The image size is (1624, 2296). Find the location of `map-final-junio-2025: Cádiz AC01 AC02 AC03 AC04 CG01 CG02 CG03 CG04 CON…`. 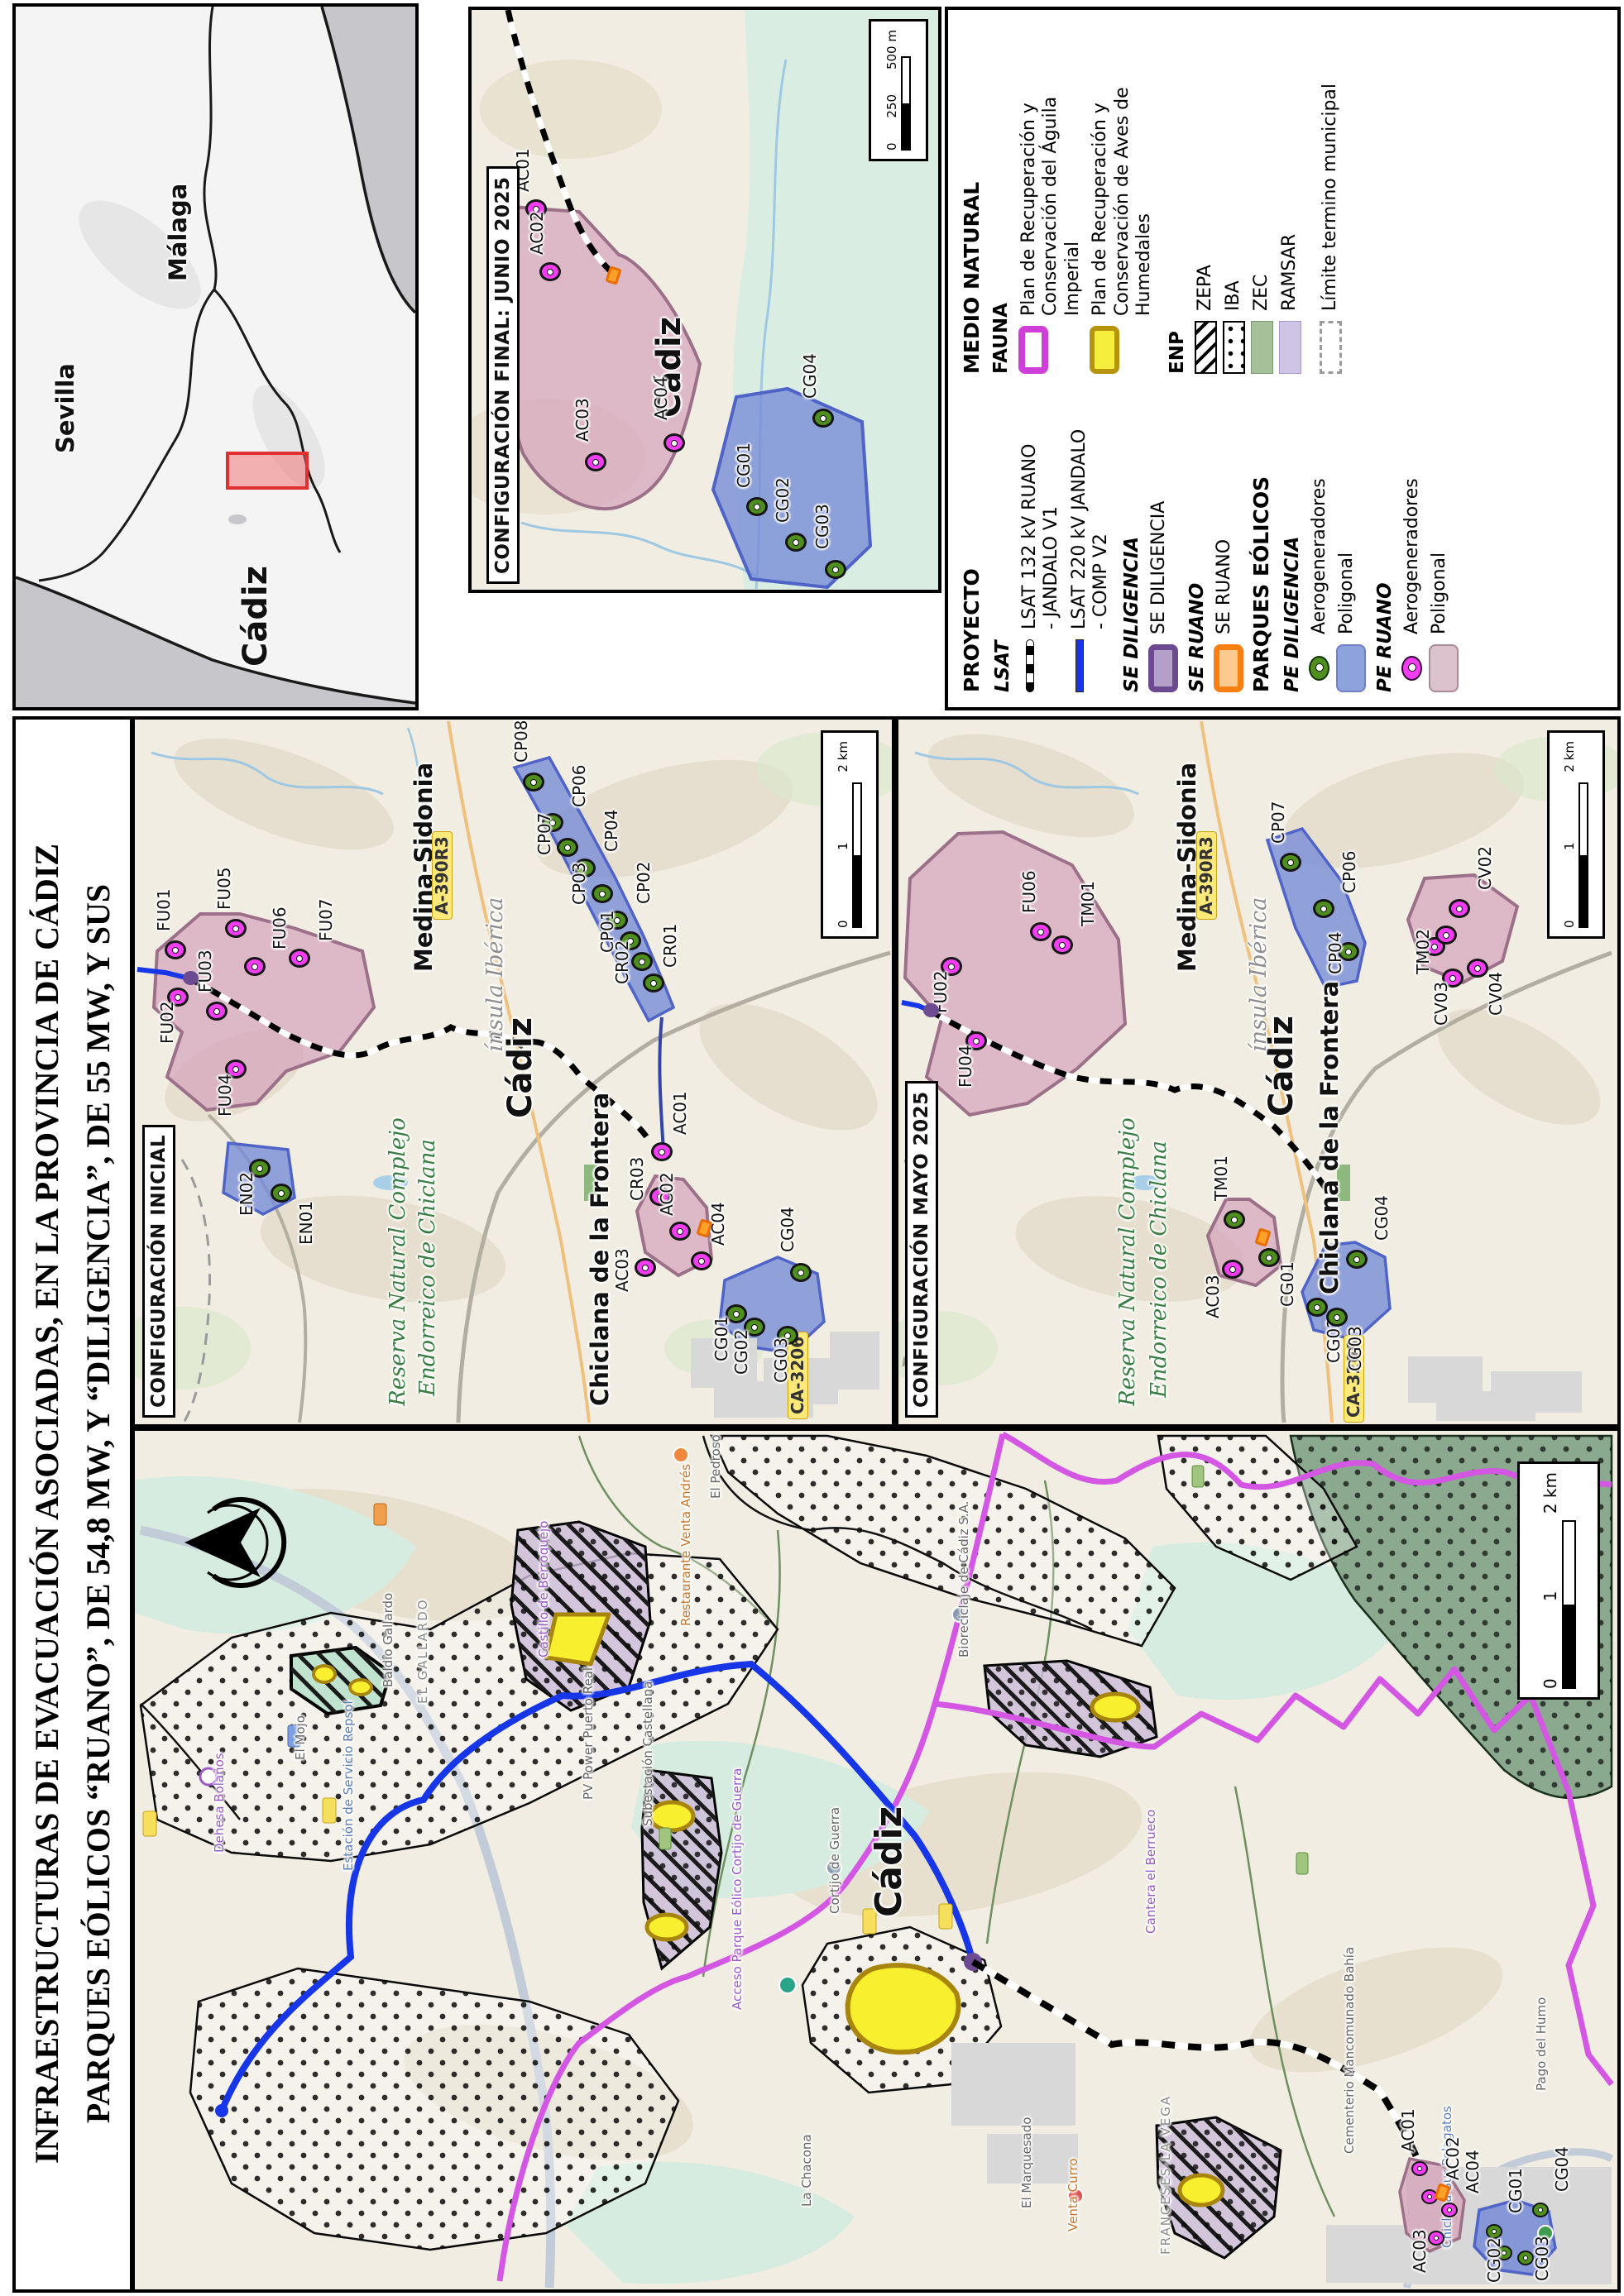

map-final-junio-2025: Cádiz AC01 AC02 AC03 AC04 CG01 CG02 CG03 CG04 CON… is located at coordinates (704, 300).